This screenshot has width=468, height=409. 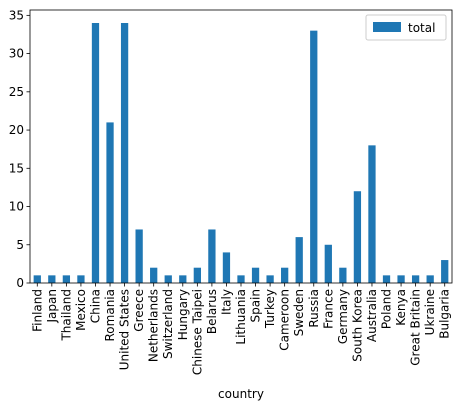 What do you see at coordinates (387, 309) in the screenshot?
I see `x-tick-label: Poland` at bounding box center [387, 309].